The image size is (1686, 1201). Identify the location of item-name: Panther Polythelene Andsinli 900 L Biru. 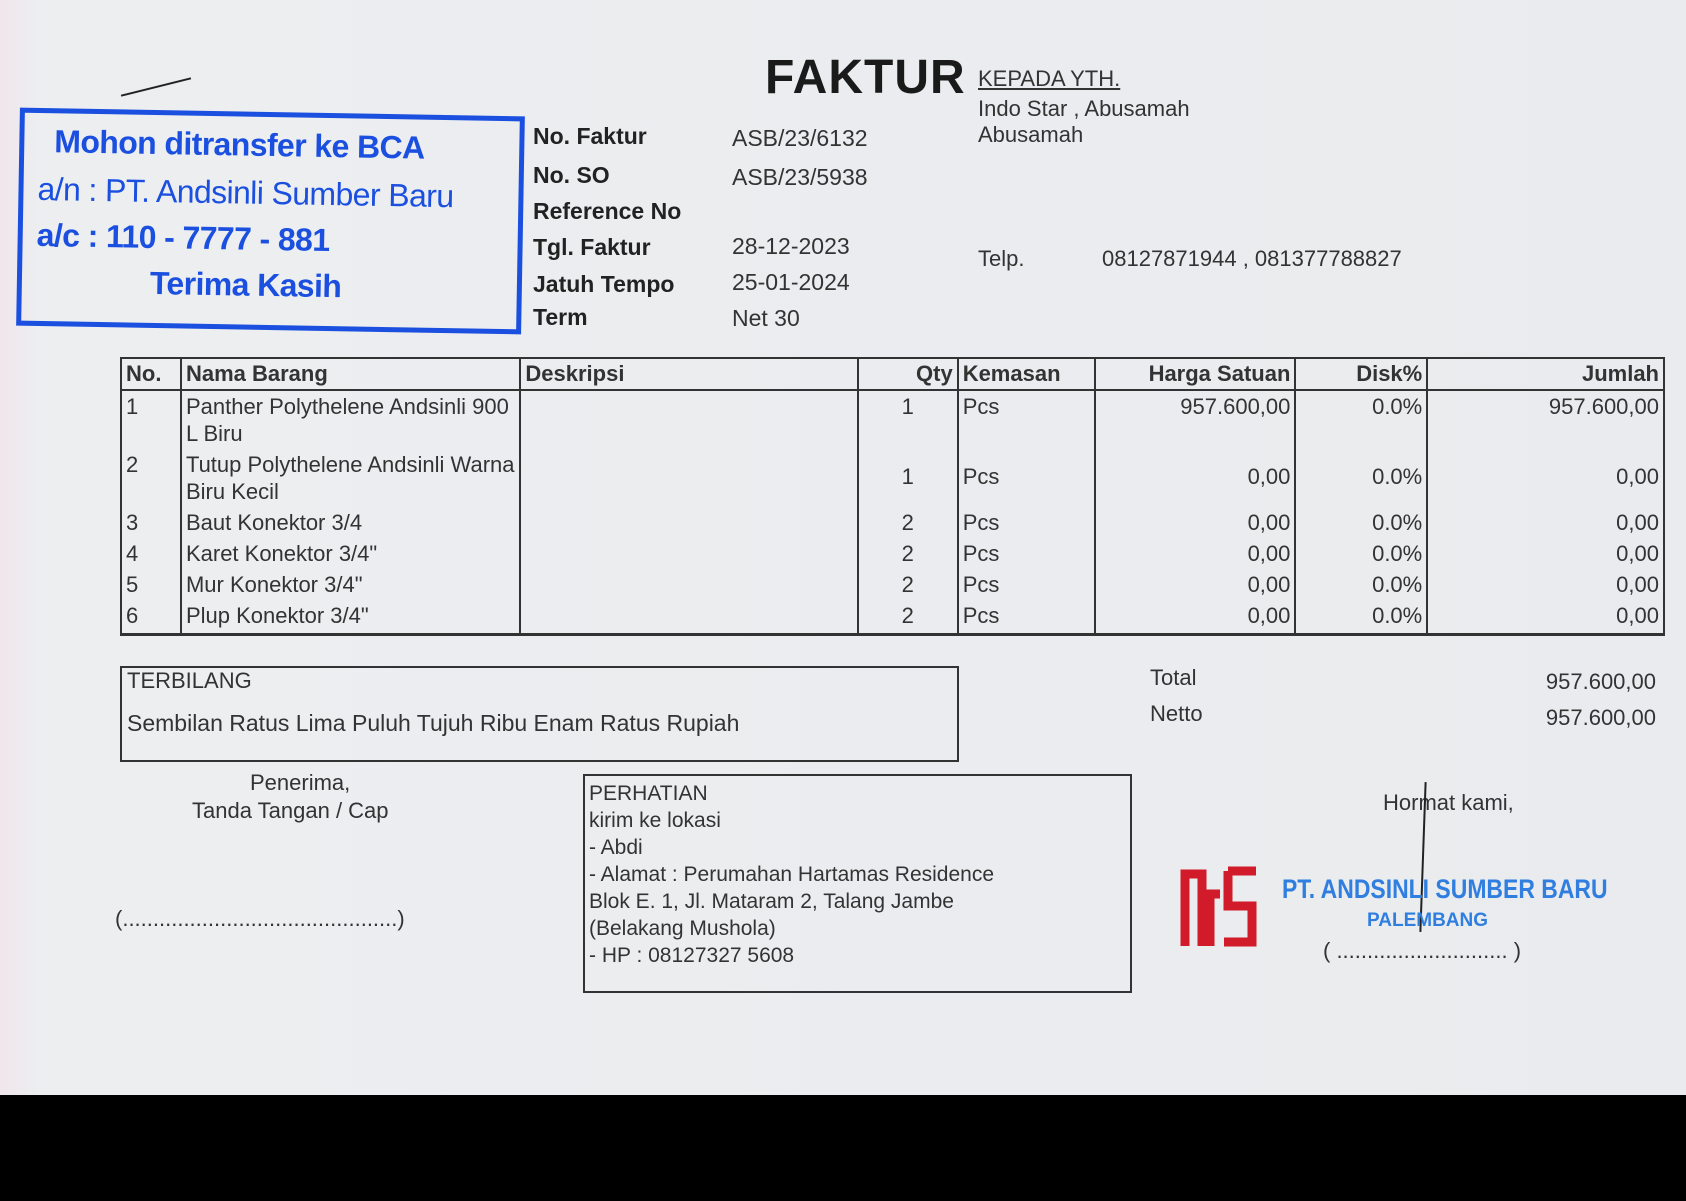
(350, 419).